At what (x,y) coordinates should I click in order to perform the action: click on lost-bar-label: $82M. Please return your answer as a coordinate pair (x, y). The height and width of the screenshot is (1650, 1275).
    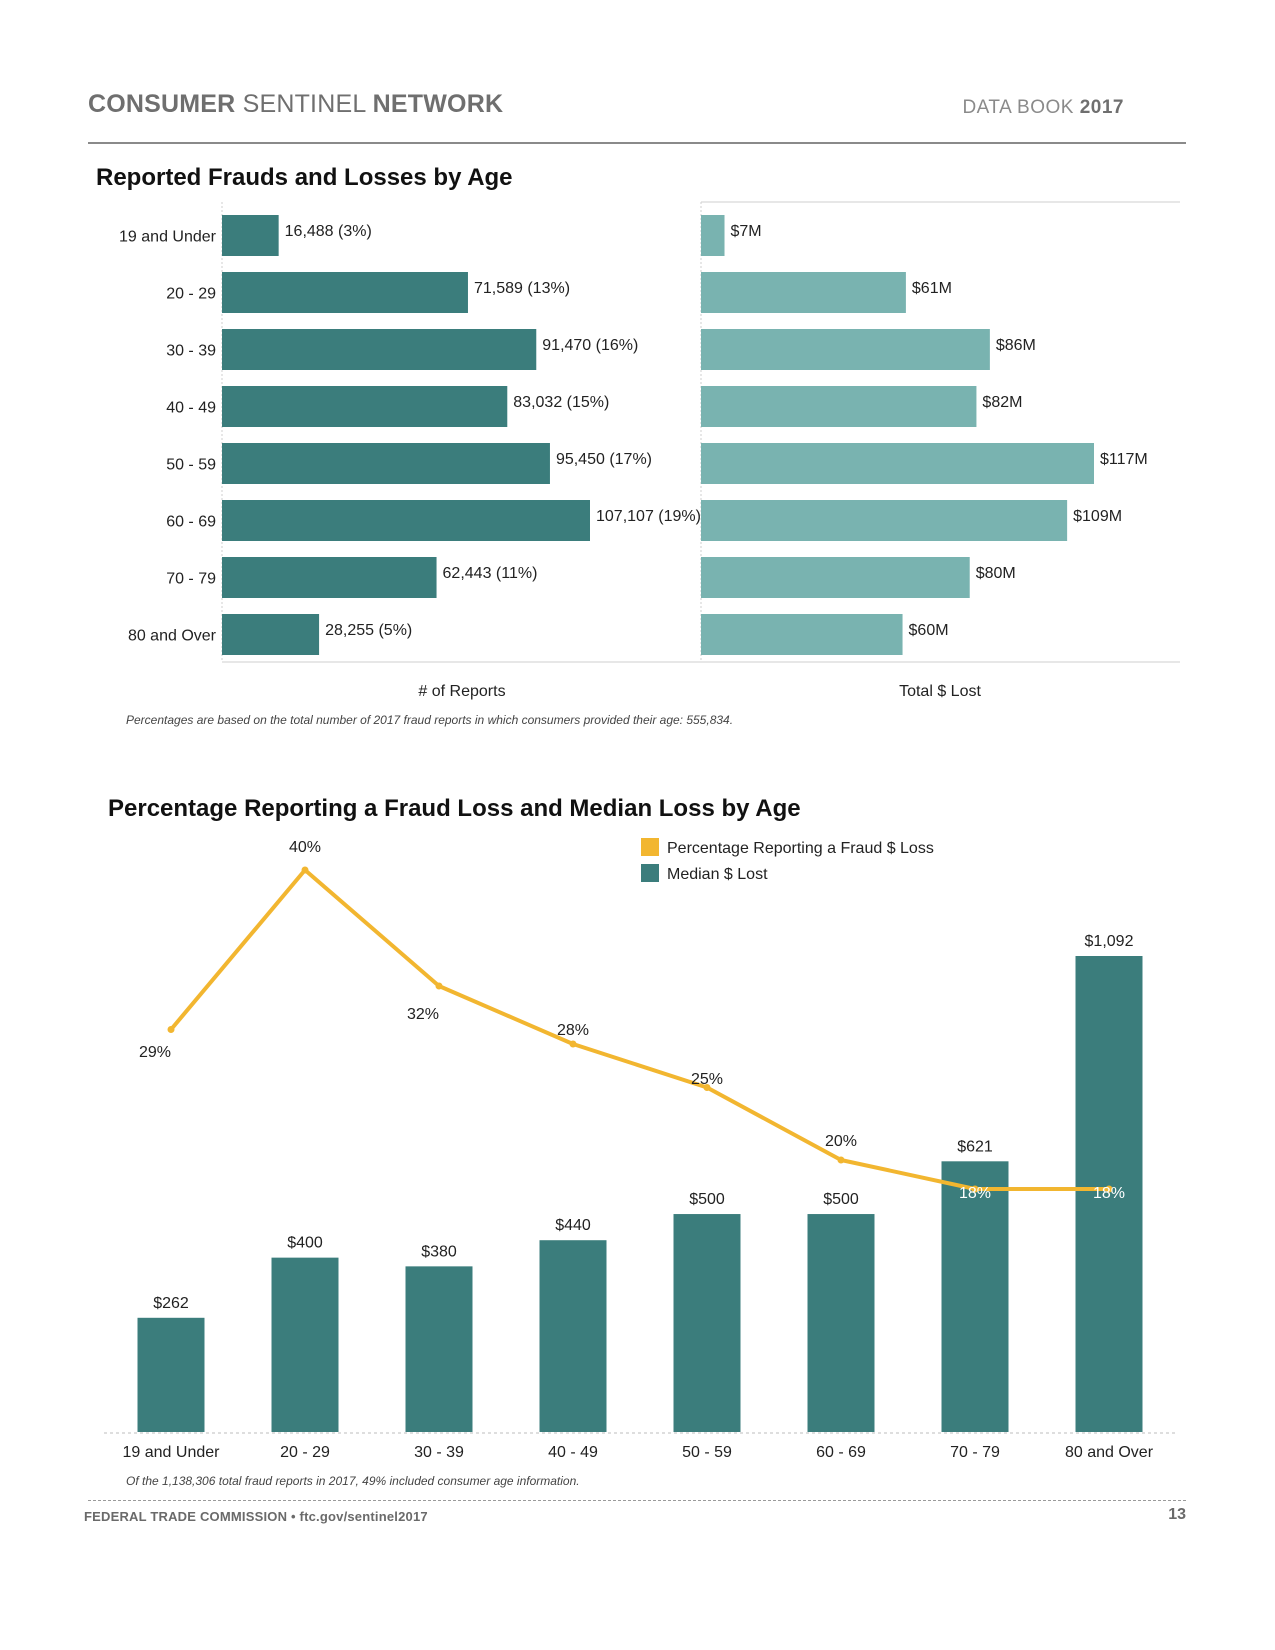
    Looking at the image, I should click on (1002, 402).